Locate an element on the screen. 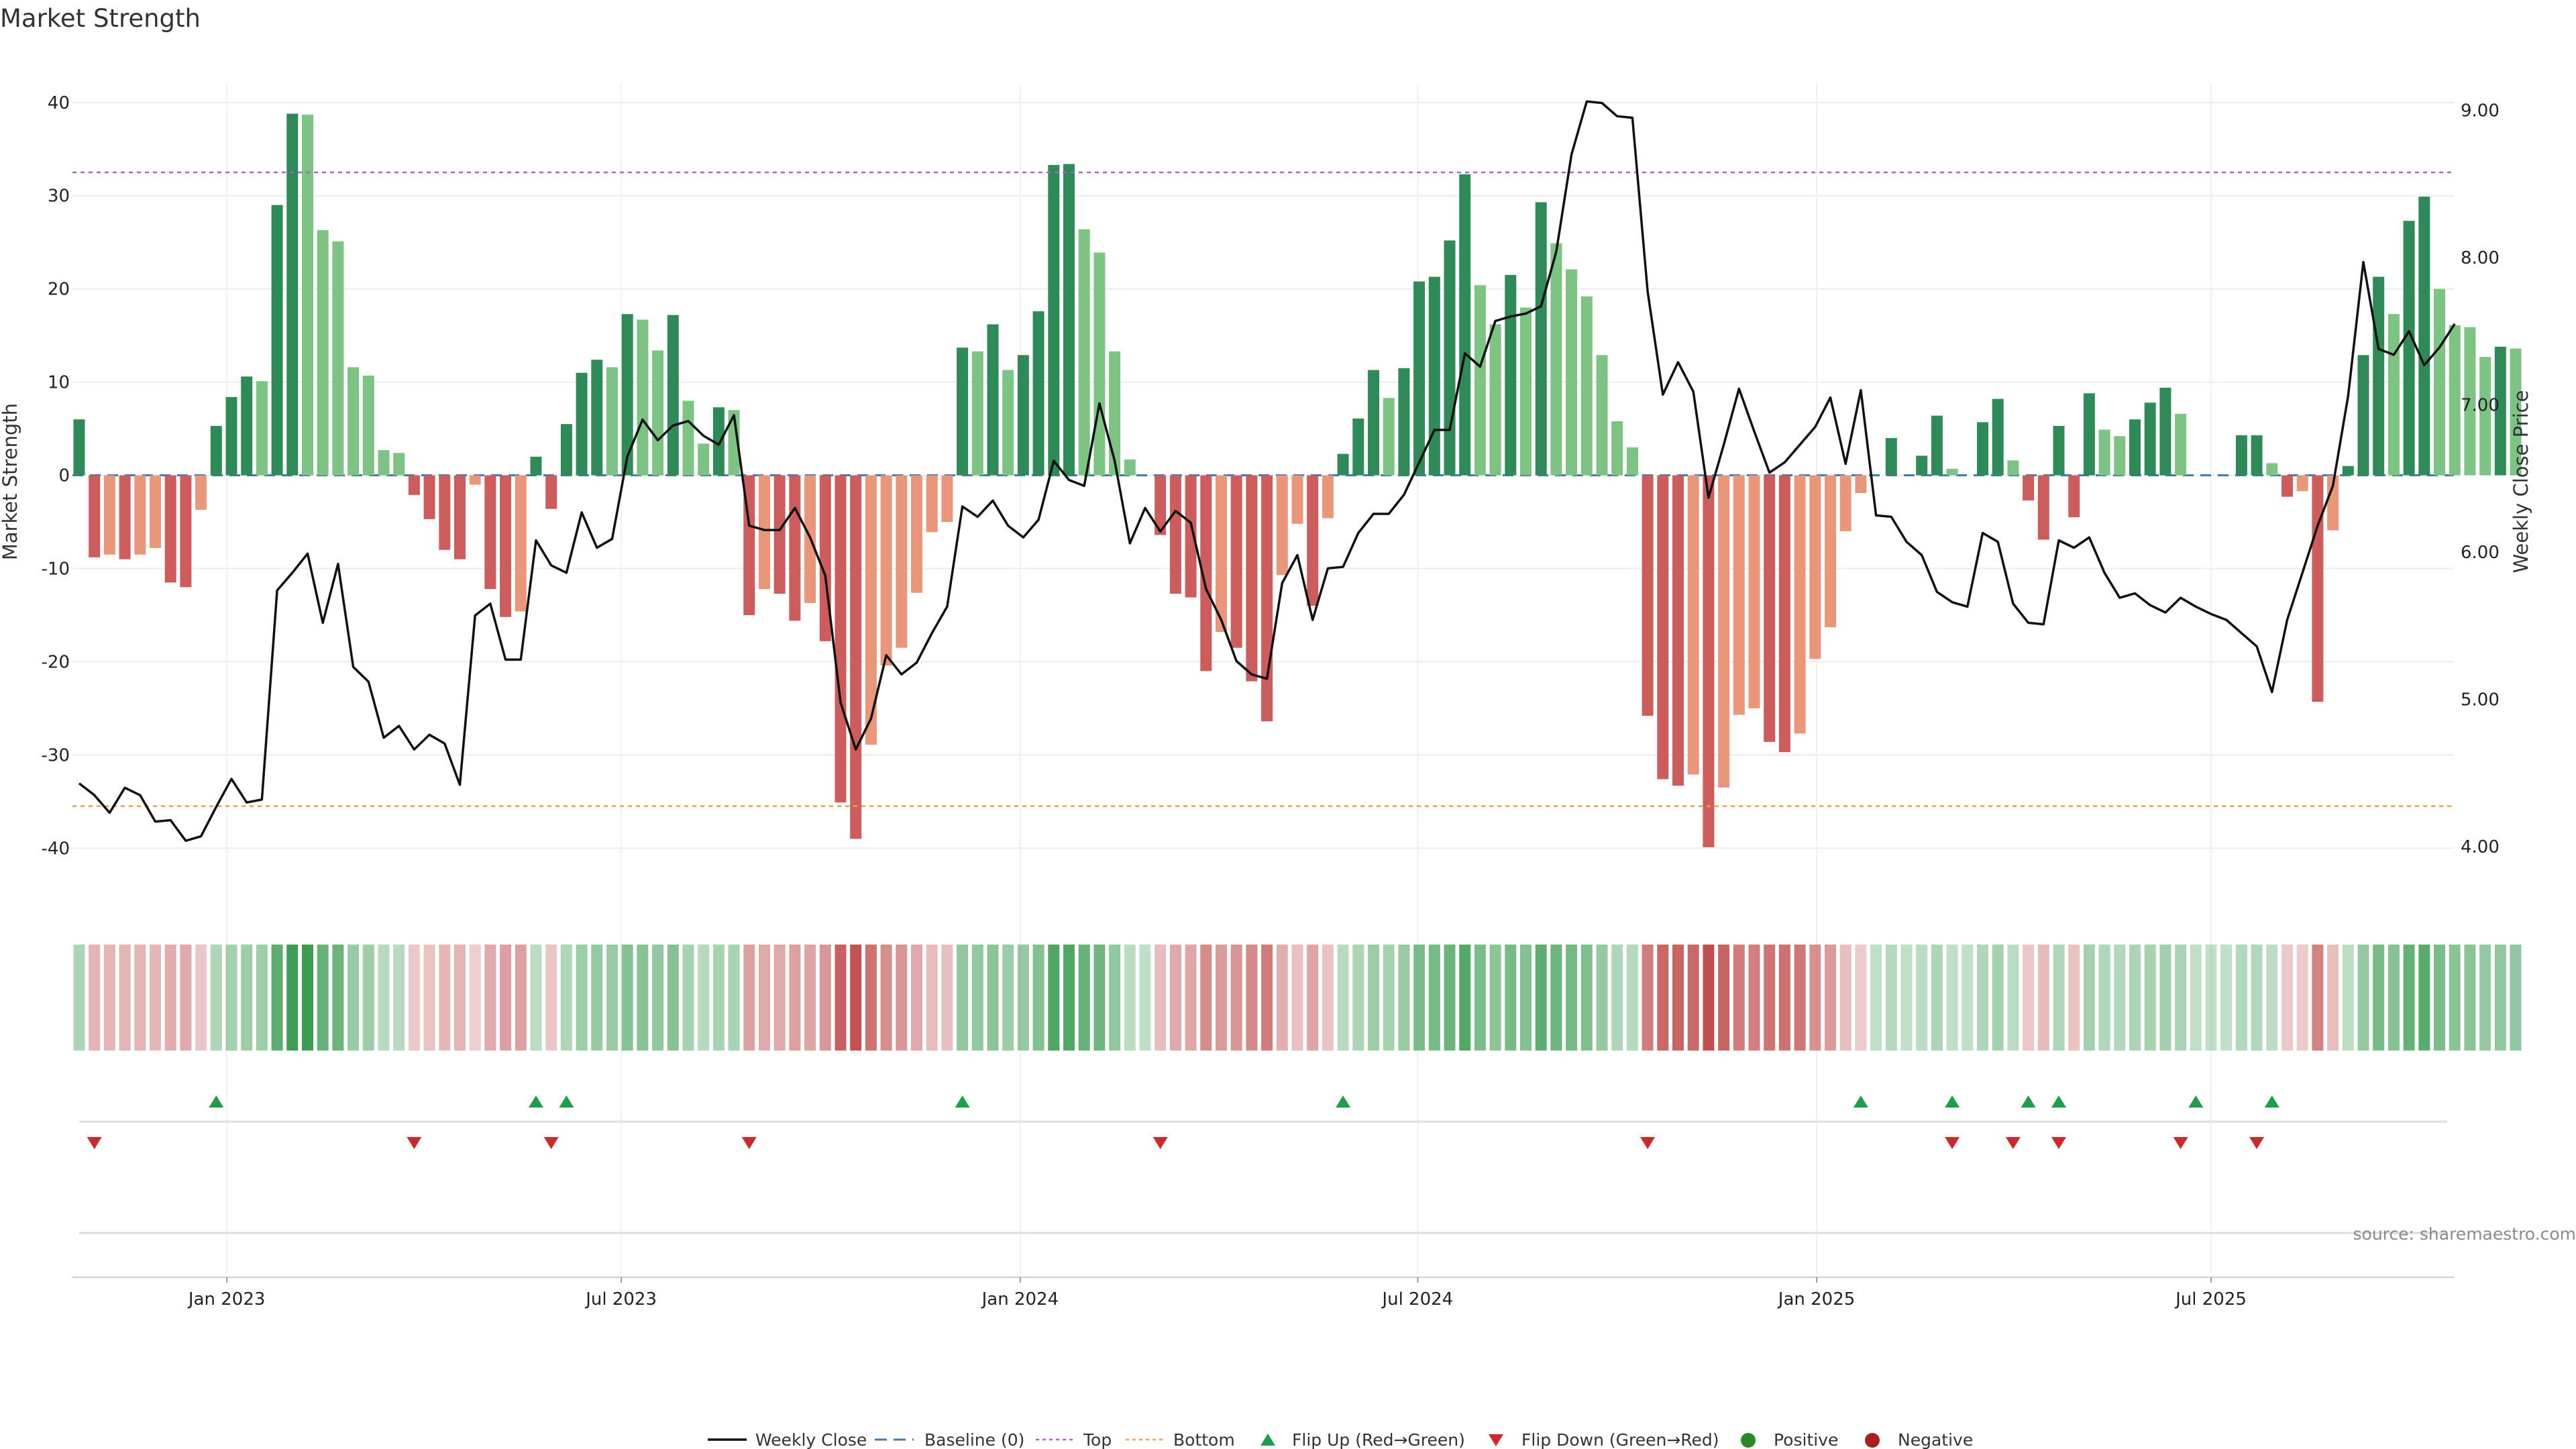 The width and height of the screenshot is (2576, 1449). legend-baseline: Baseline (0) is located at coordinates (949, 1439).